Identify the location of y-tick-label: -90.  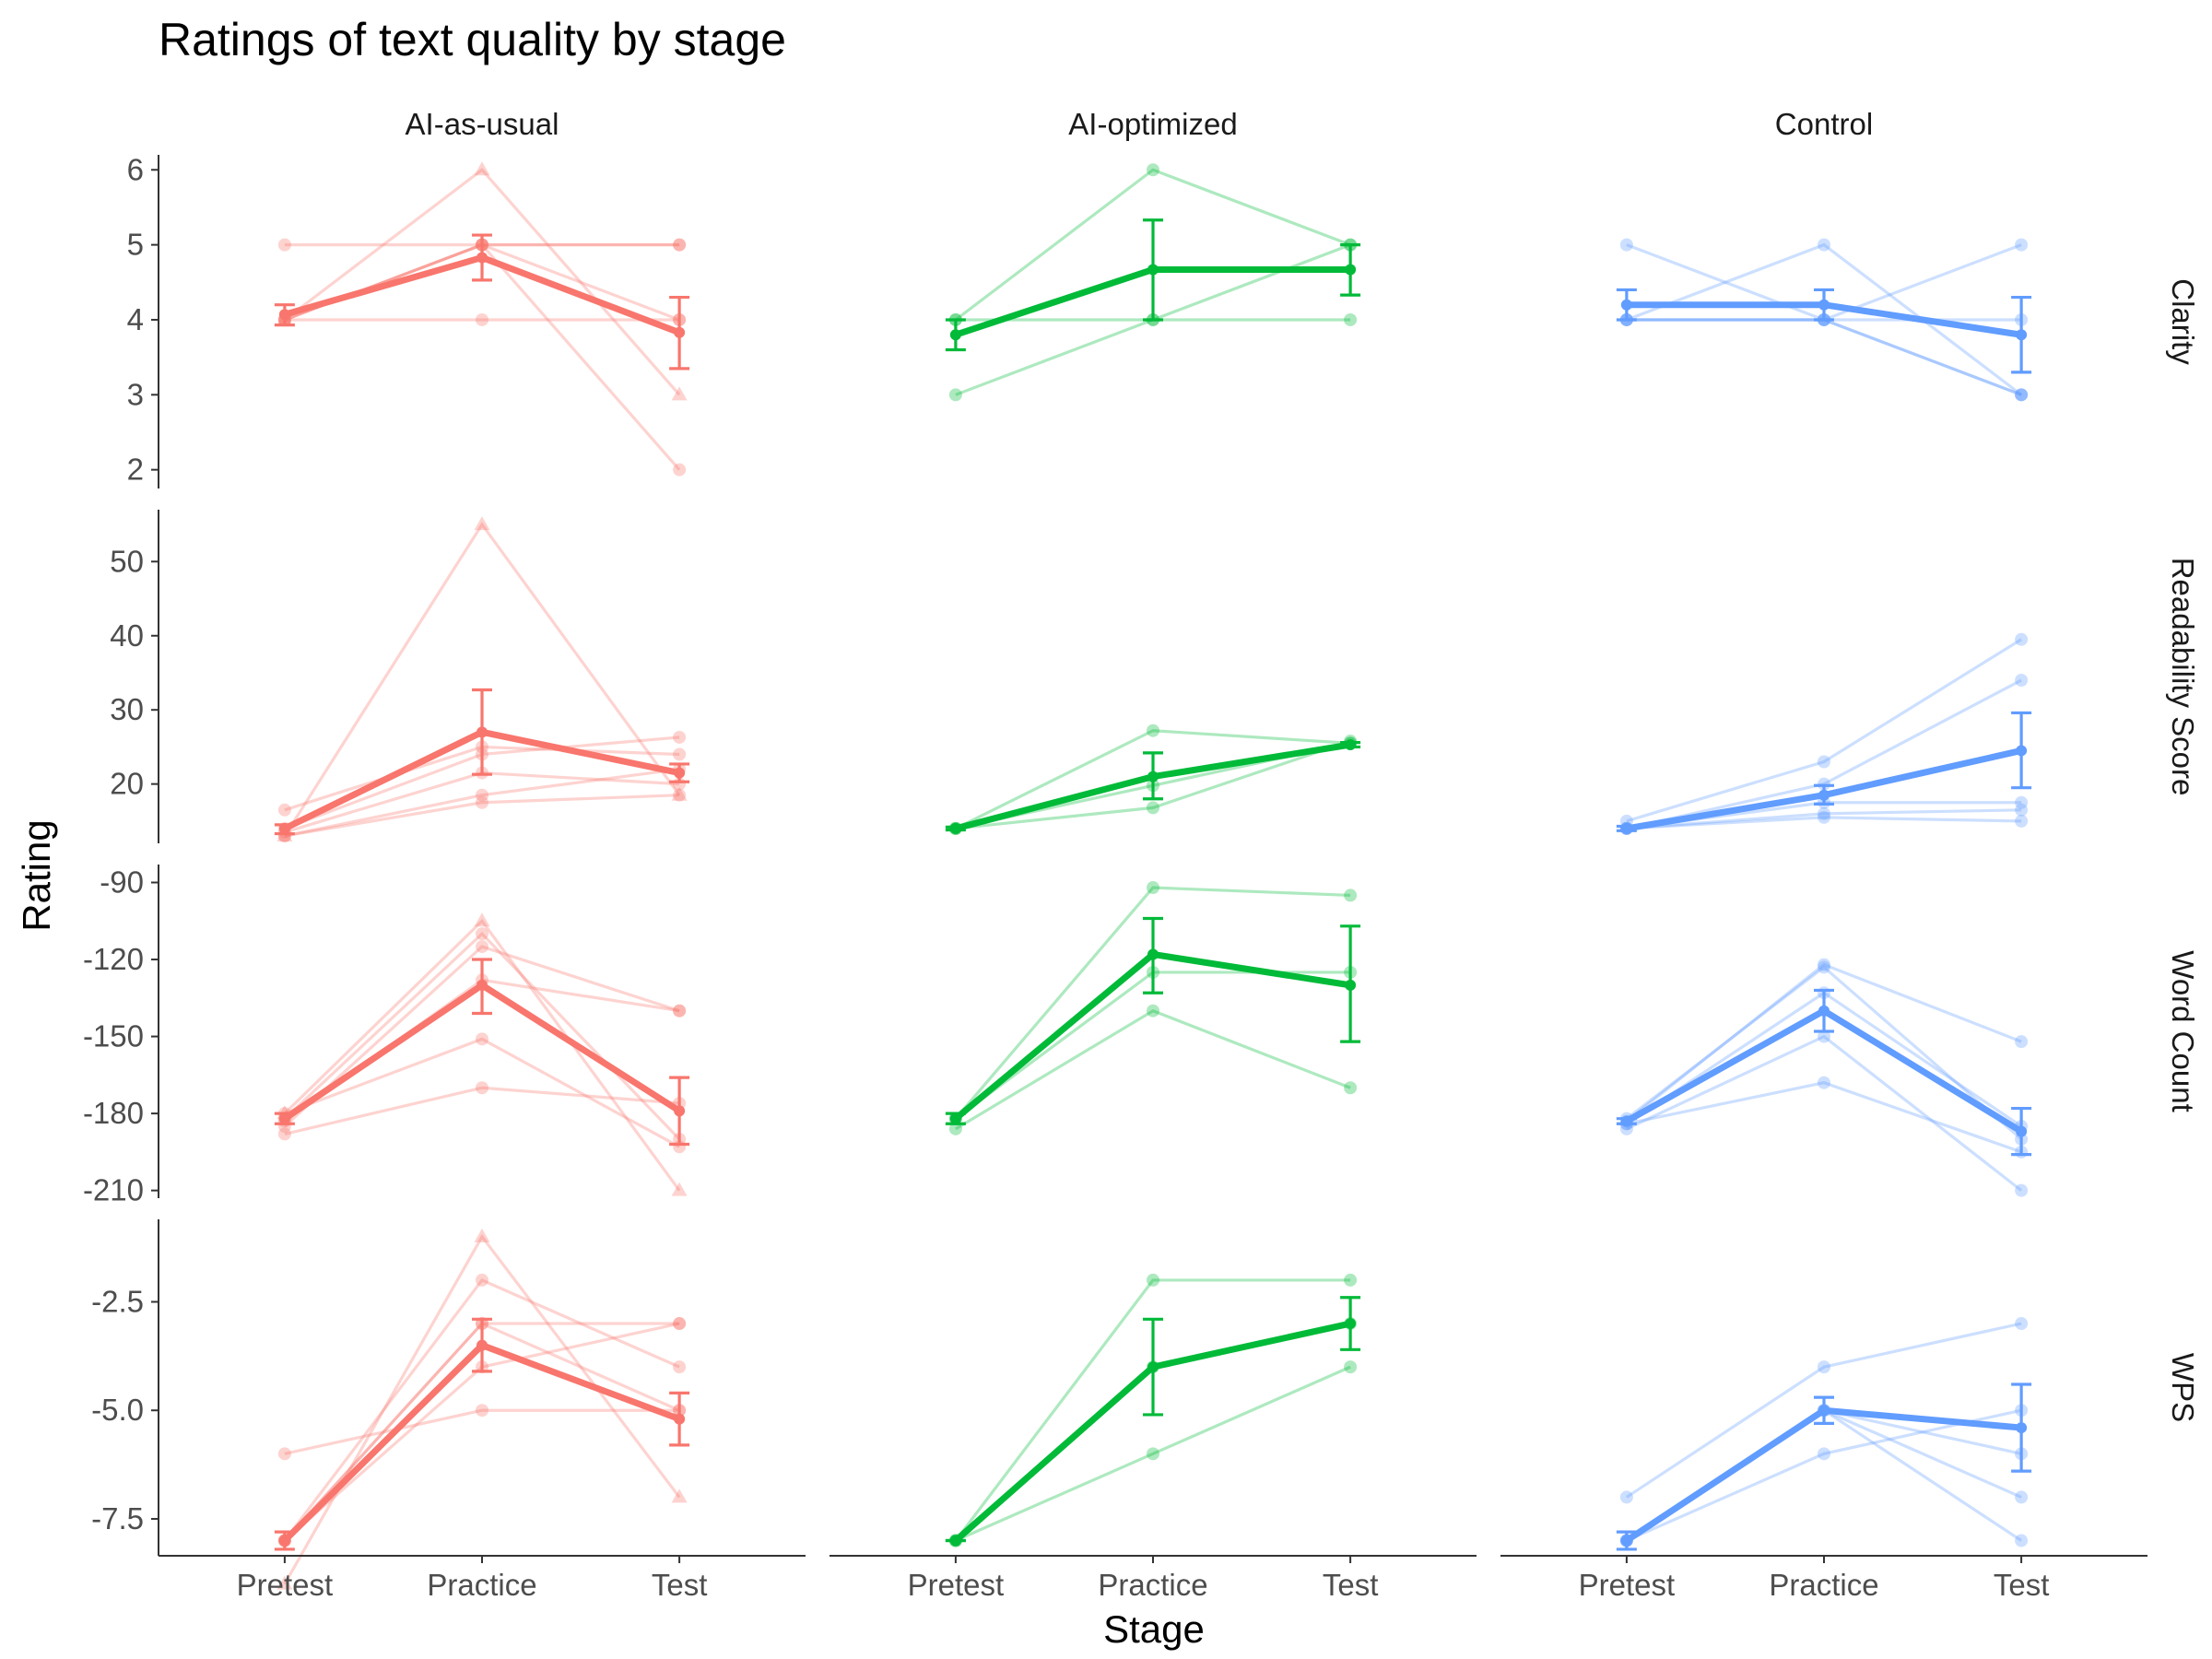
(122, 882).